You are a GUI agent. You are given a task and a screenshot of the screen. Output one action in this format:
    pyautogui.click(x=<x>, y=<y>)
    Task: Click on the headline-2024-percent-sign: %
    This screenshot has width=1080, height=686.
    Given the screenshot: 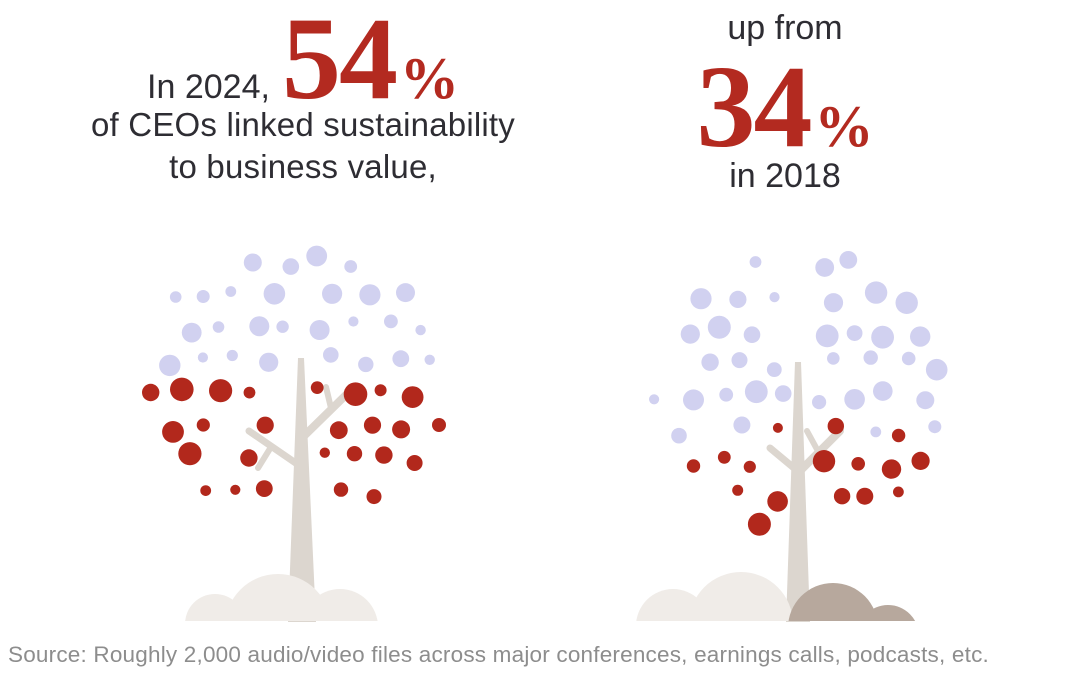 What is the action you would take?
    pyautogui.click(x=429, y=78)
    